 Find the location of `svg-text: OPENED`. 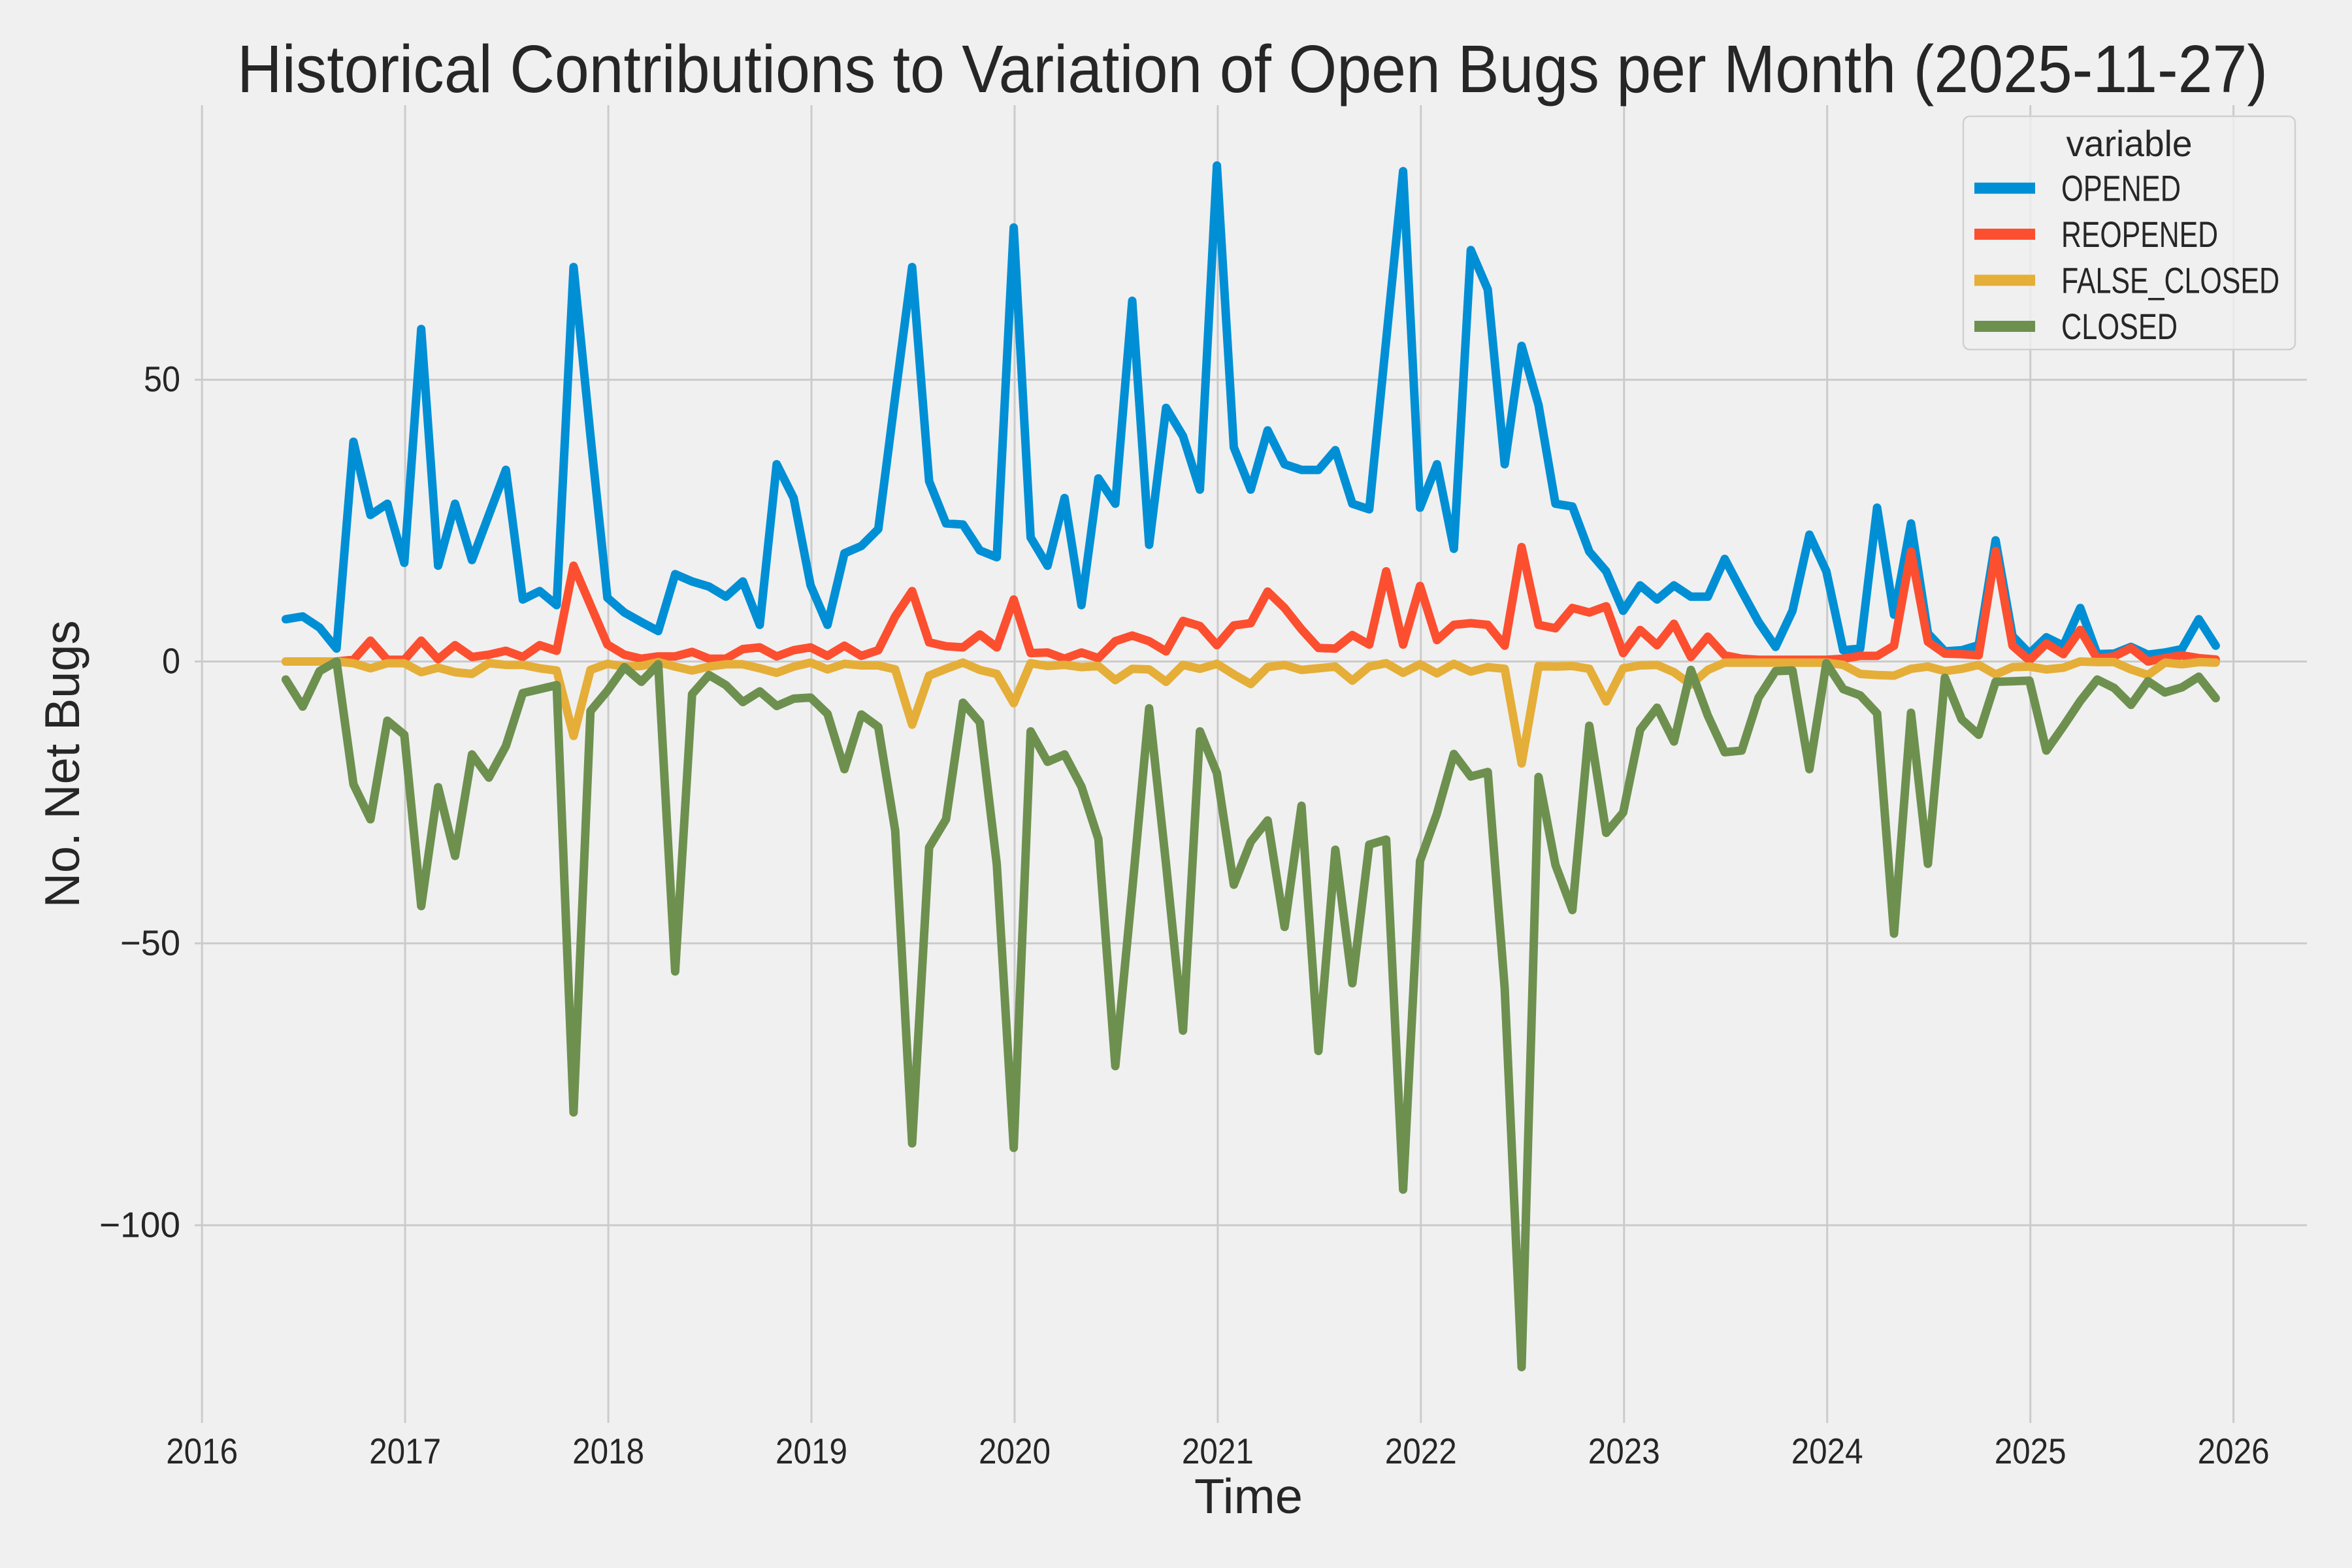

svg-text: OPENED is located at coordinates (2121, 188).